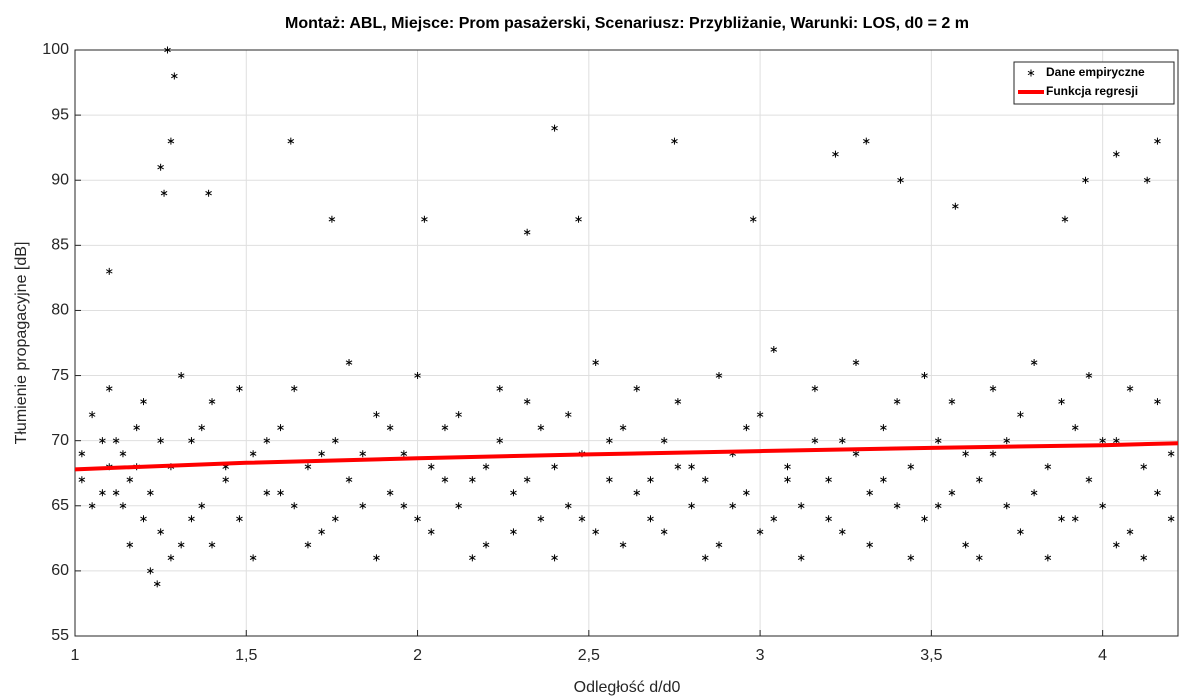 The height and width of the screenshot is (700, 1179). I want to click on y-tick-label: 95, so click(60, 114).